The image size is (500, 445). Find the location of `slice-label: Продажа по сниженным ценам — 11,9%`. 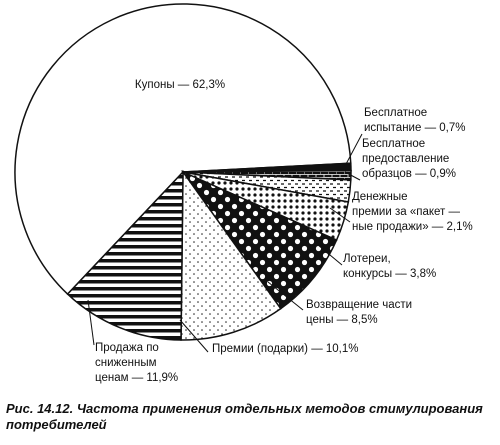

slice-label: Продажа по сниженным ценам — 11,9% is located at coordinates (136, 363).